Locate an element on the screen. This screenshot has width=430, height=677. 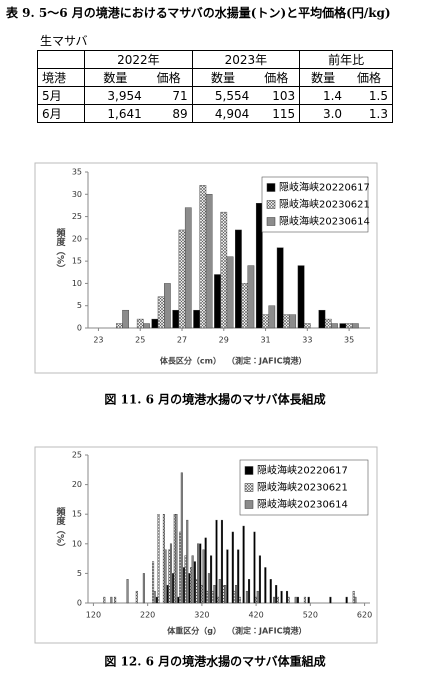
legend-box is located at coordinates (304, 487).